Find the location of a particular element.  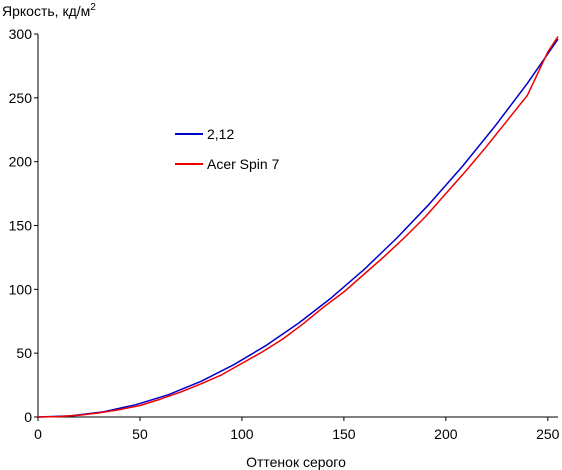

y-tick-label: 100 is located at coordinates (21, 289).